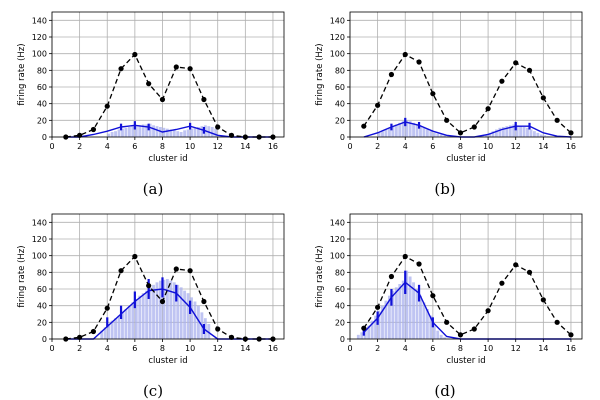  Describe the element at coordinates (153, 189) in the screenshot. I see `panel-caption: (a)` at that location.